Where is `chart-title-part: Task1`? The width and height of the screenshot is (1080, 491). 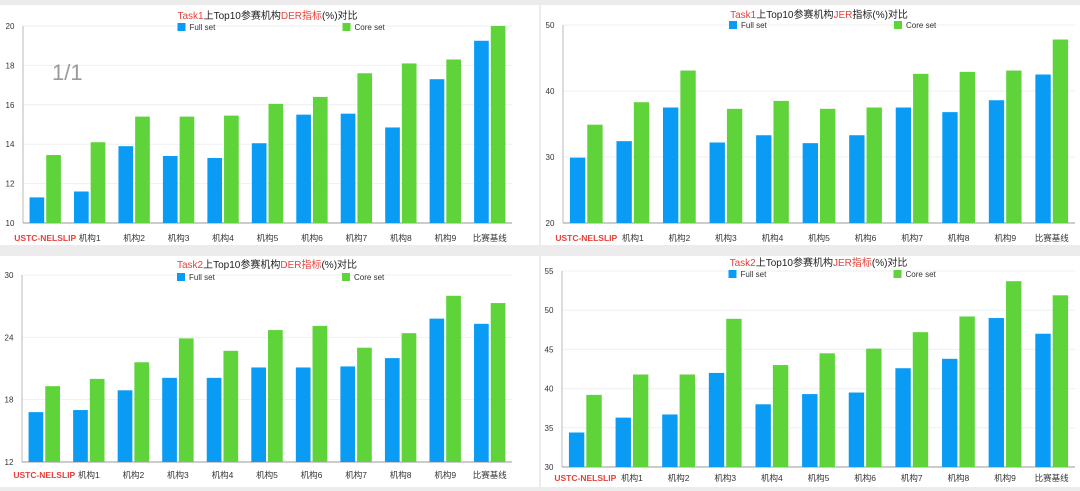 chart-title-part: Task1 is located at coordinates (743, 15).